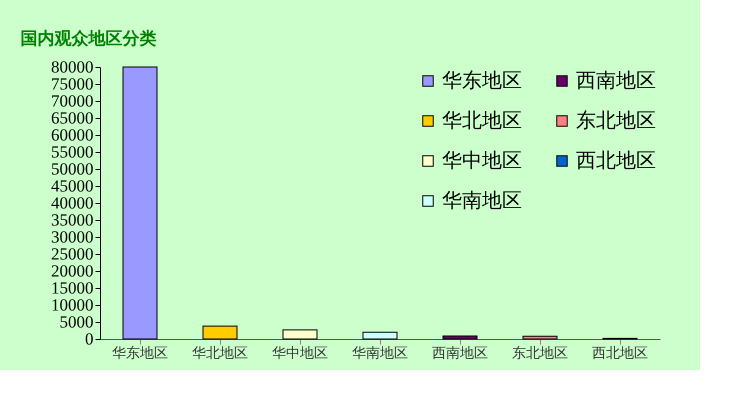 Image resolution: width=749 pixels, height=410 pixels. I want to click on legend-label: 华北地区, so click(482, 120).